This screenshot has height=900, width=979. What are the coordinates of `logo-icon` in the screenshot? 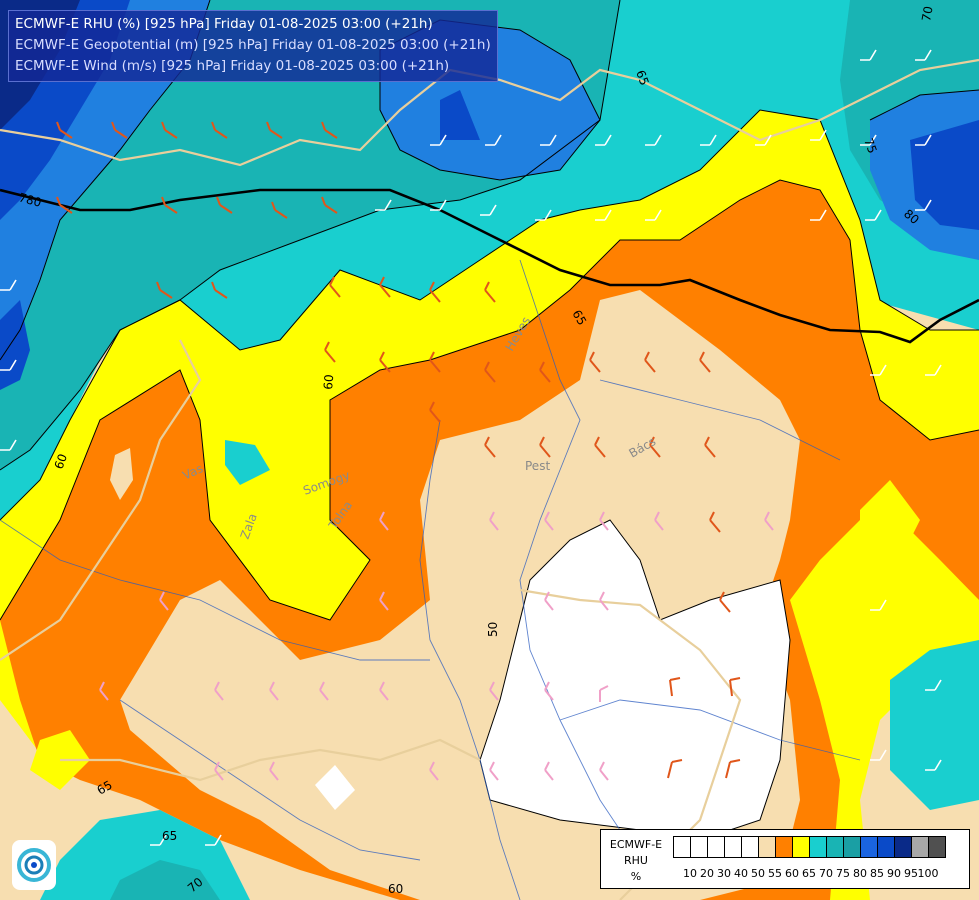 It's located at (34, 865).